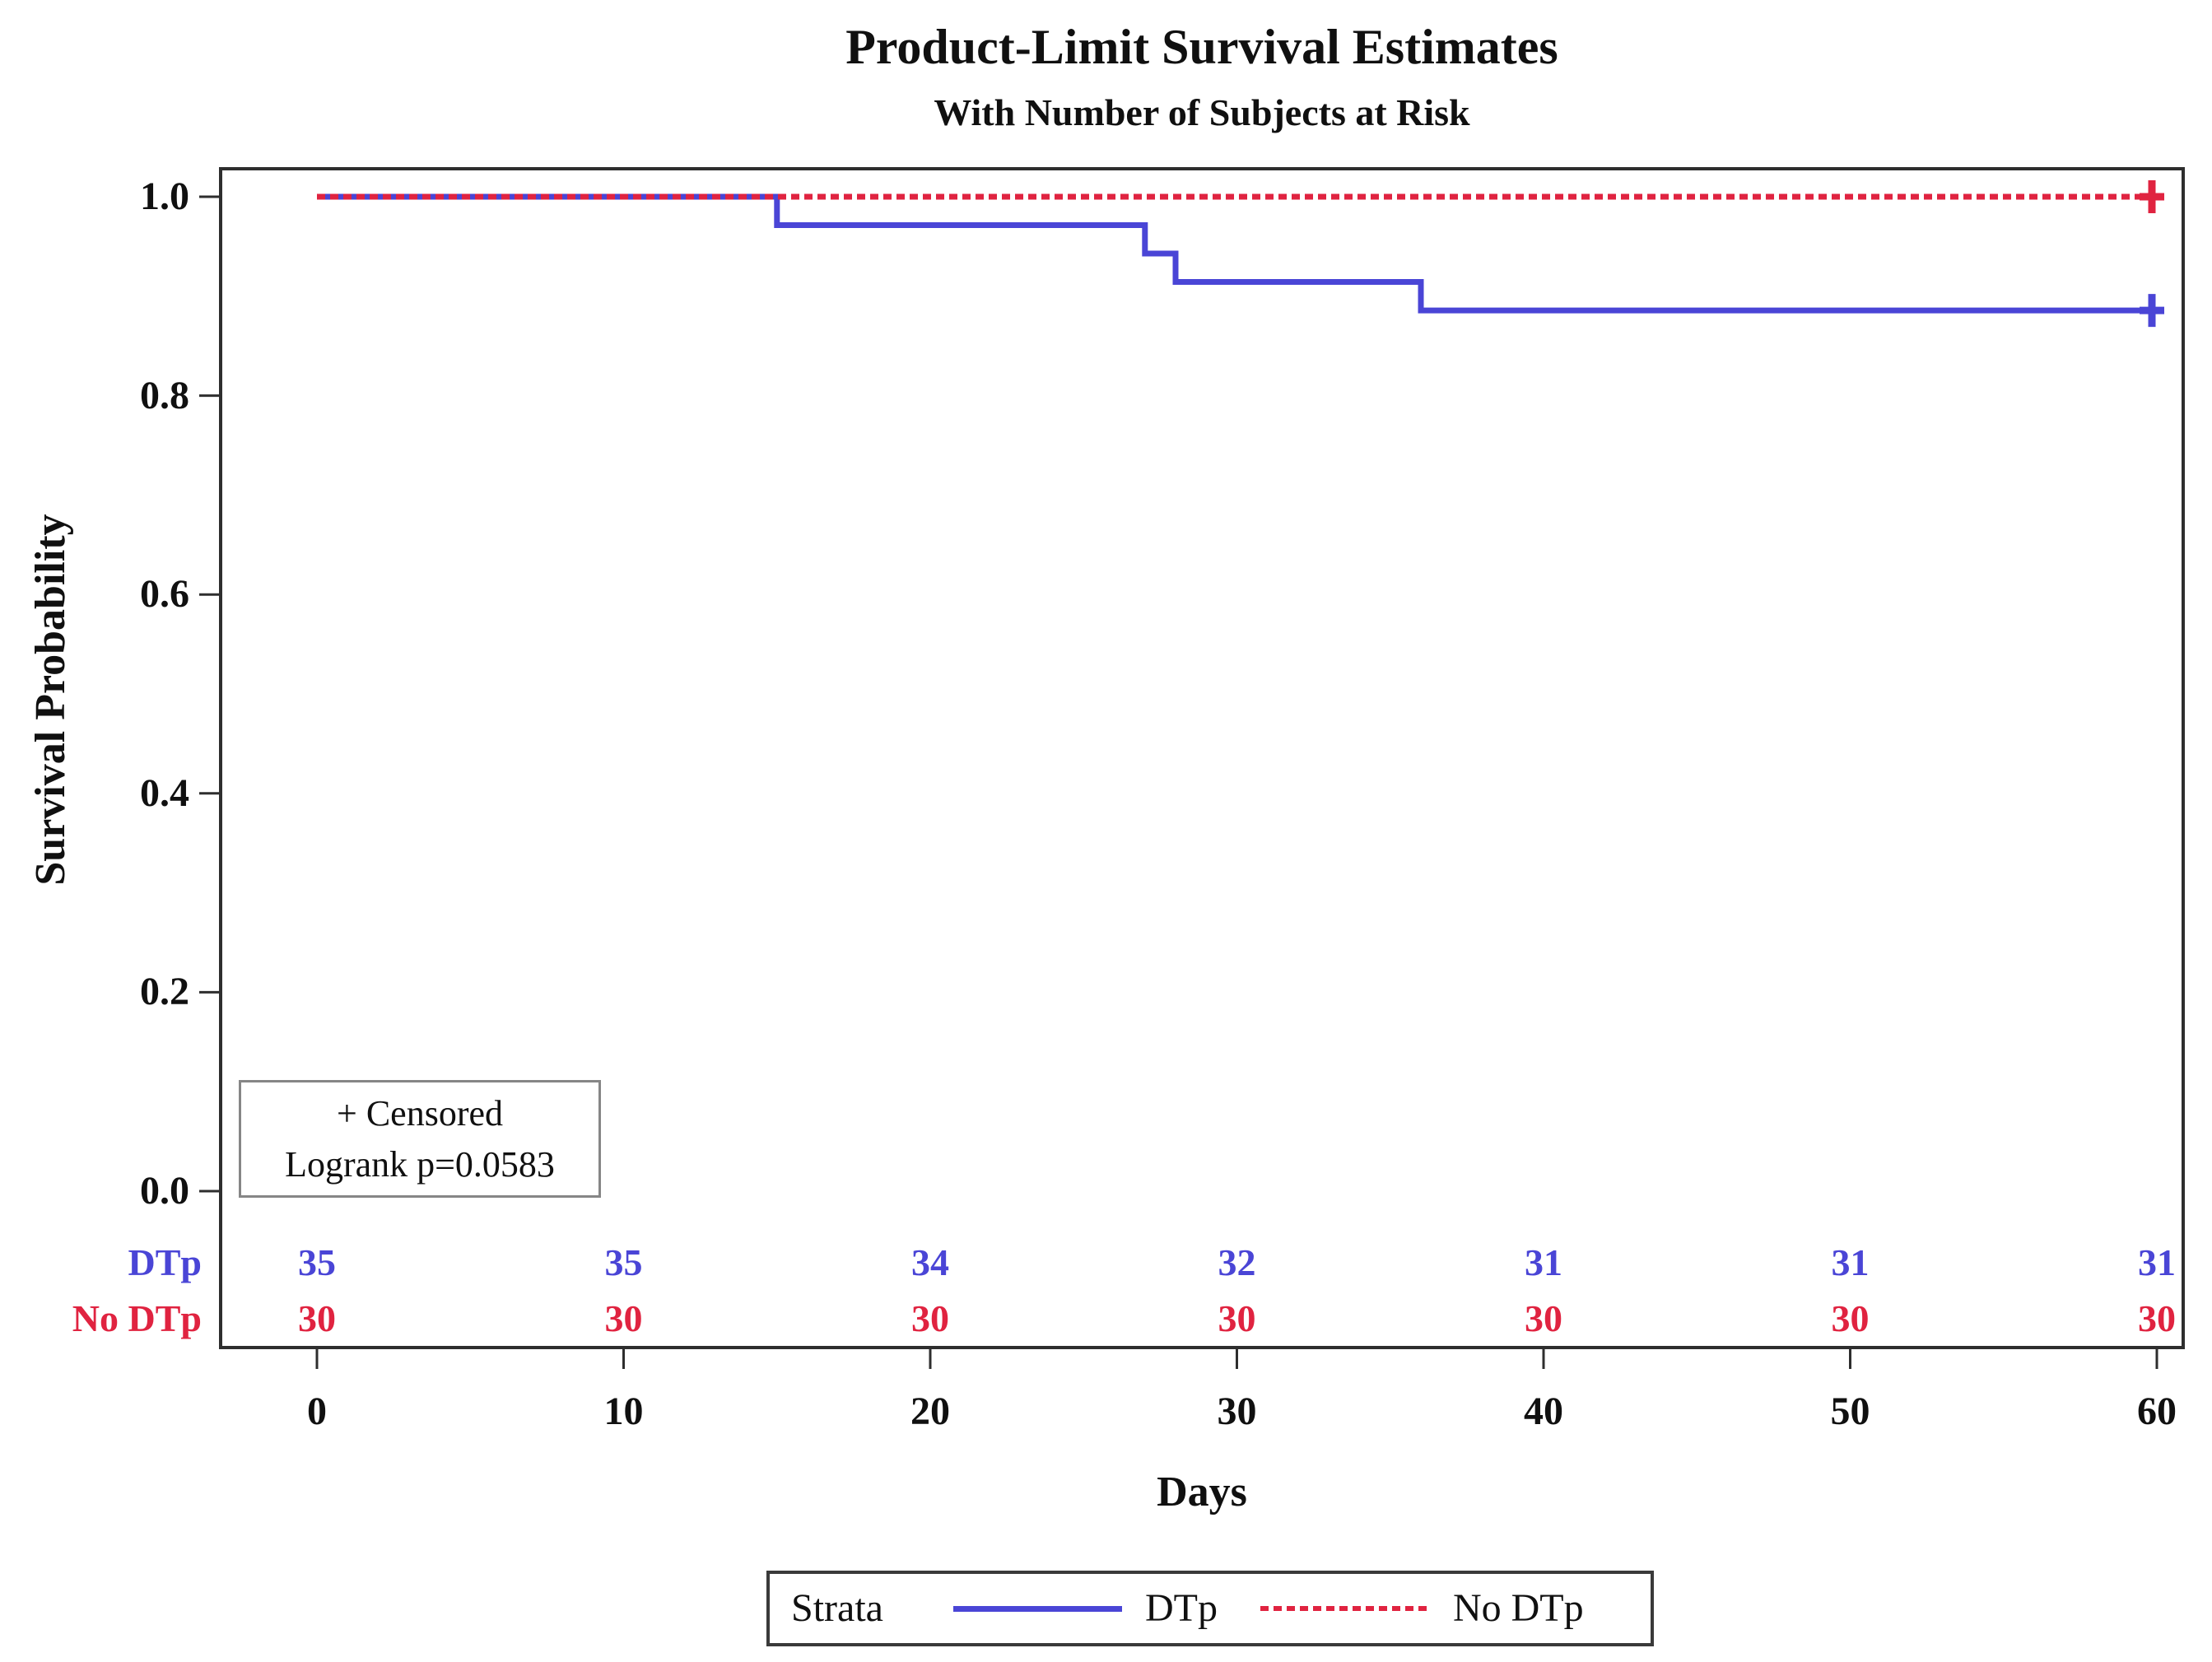 Image resolution: width=2212 pixels, height=1662 pixels. I want to click on strata-legend: Strata DTp No DTp, so click(1210, 1608).